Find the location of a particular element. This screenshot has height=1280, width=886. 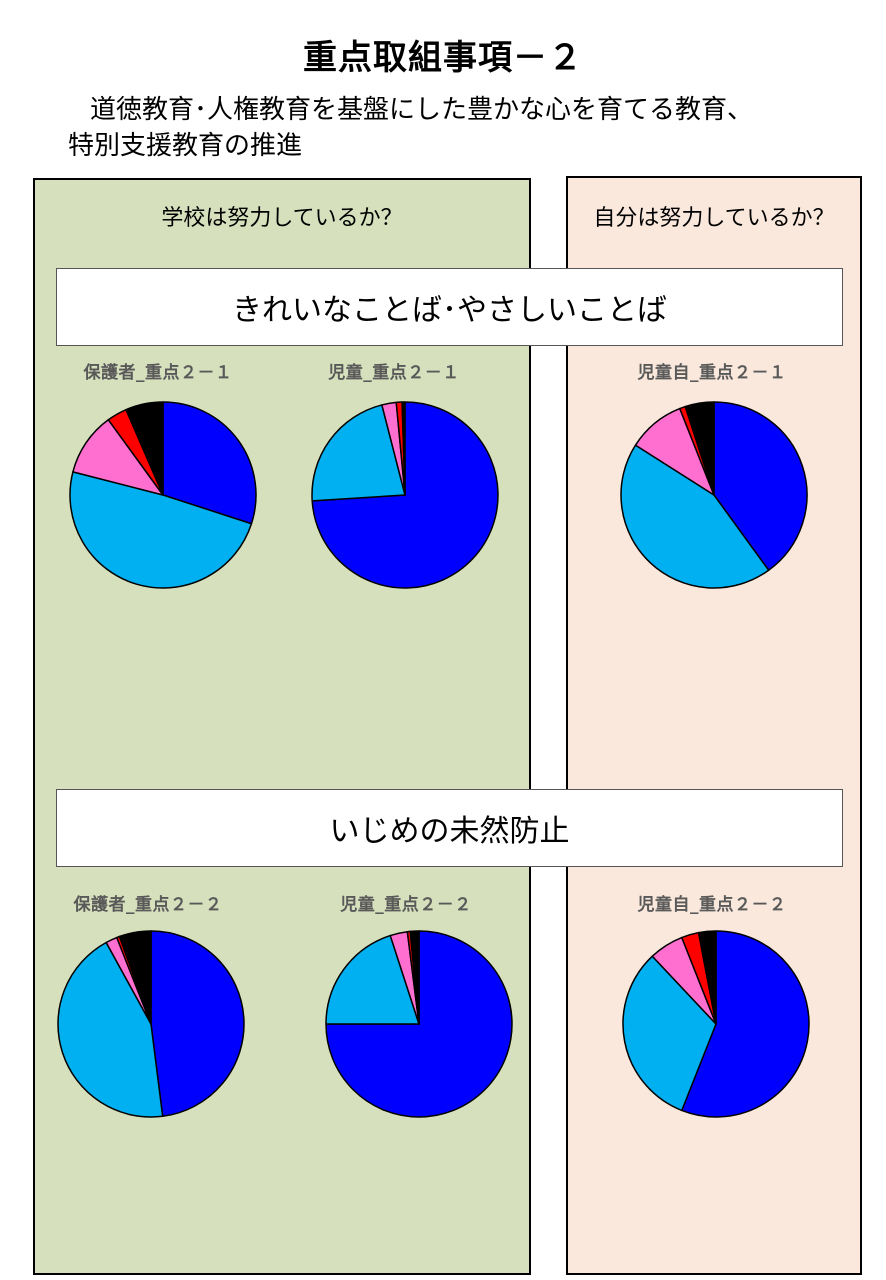

chart-title-student-2-2: 児童_重点２－２ is located at coordinates (406, 905).